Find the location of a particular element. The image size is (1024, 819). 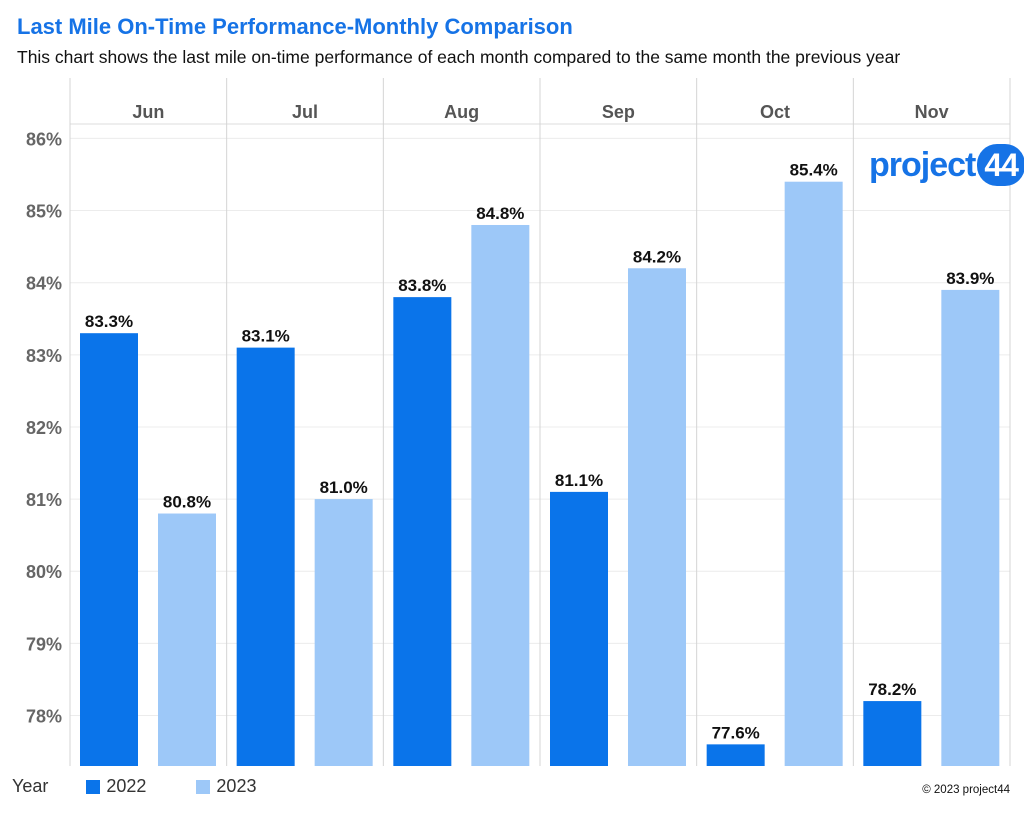

legend-item-2023: 2023 is located at coordinates (226, 786).